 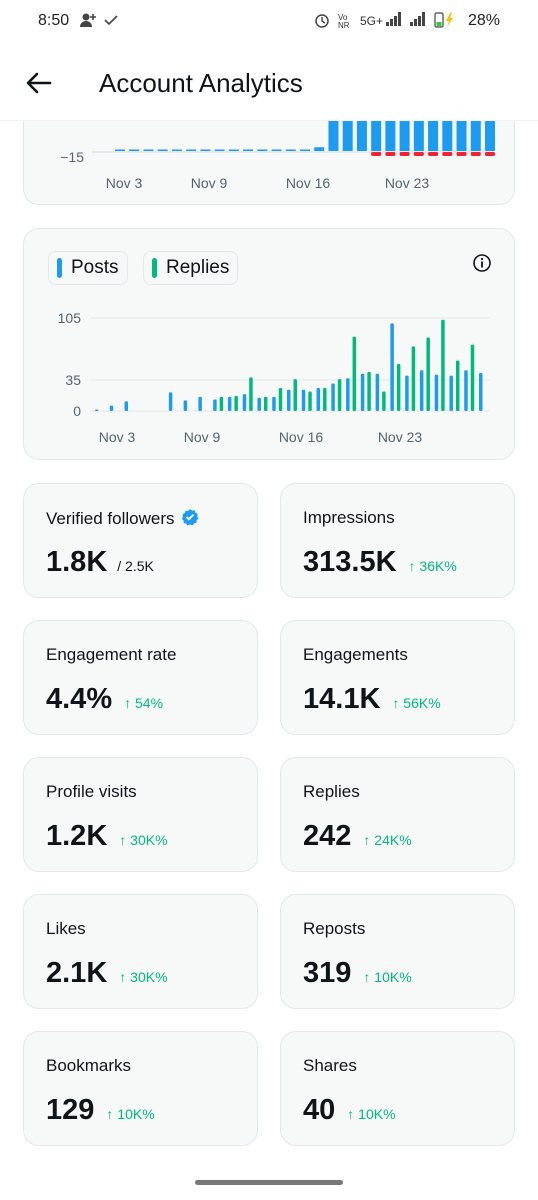 What do you see at coordinates (140, 951) in the screenshot?
I see `stat-card: Likes 2.1K ↑ 30K%` at bounding box center [140, 951].